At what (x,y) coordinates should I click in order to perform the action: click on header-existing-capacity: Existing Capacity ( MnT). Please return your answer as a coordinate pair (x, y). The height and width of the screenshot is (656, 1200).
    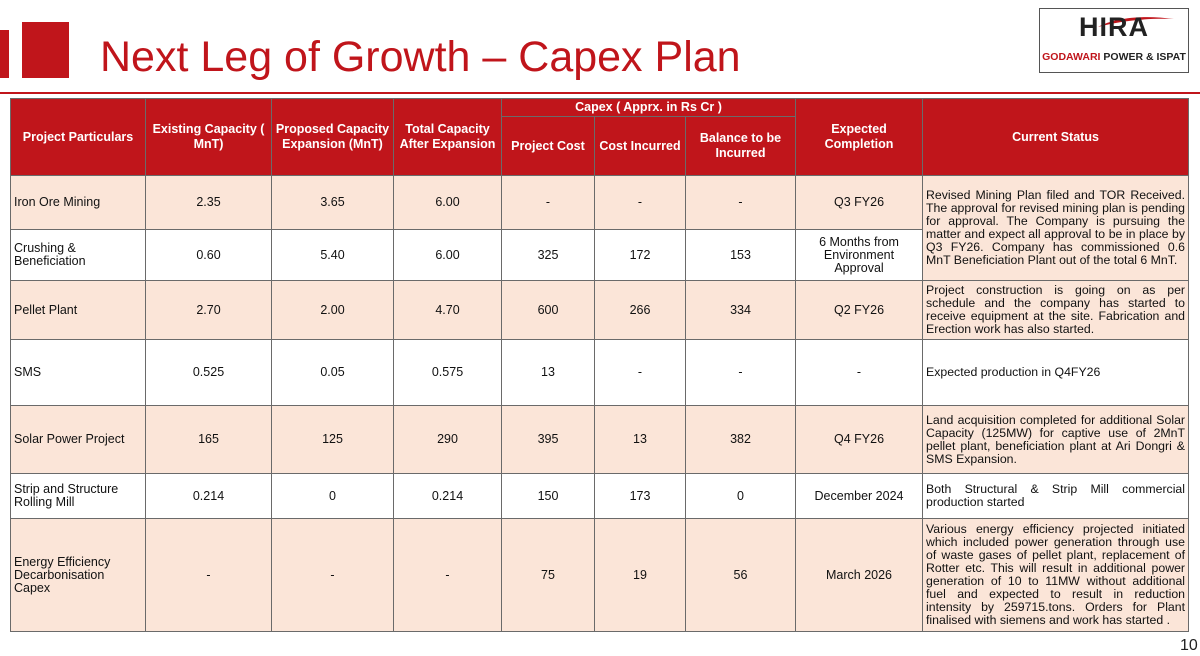
    Looking at the image, I should click on (208, 137).